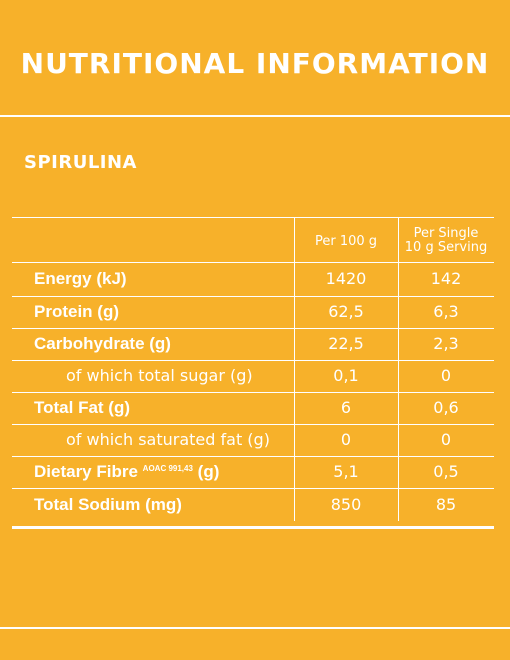 This screenshot has width=510, height=660. I want to click on value-protein-per-100g: 62,5, so click(346, 311).